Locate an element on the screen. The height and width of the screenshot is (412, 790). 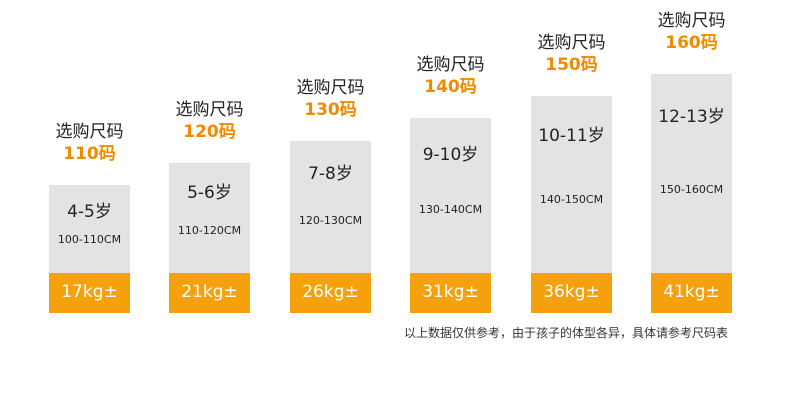
height-range: 150-160CM is located at coordinates (691, 189).